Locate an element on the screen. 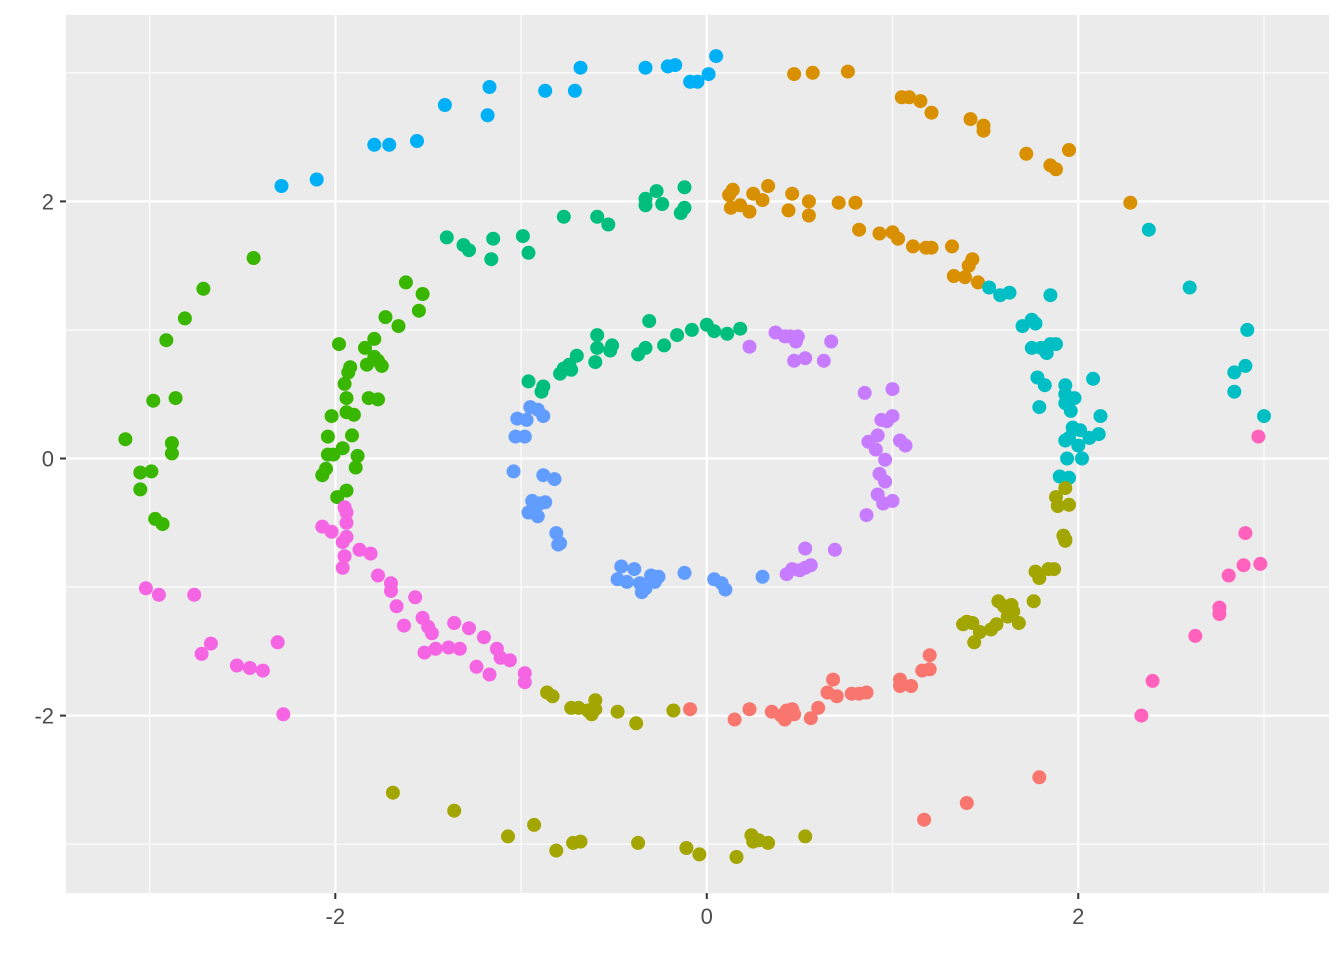 Image resolution: width=1344 pixels, height=960 pixels. y-axis: -2 0 2 is located at coordinates (50, 459).